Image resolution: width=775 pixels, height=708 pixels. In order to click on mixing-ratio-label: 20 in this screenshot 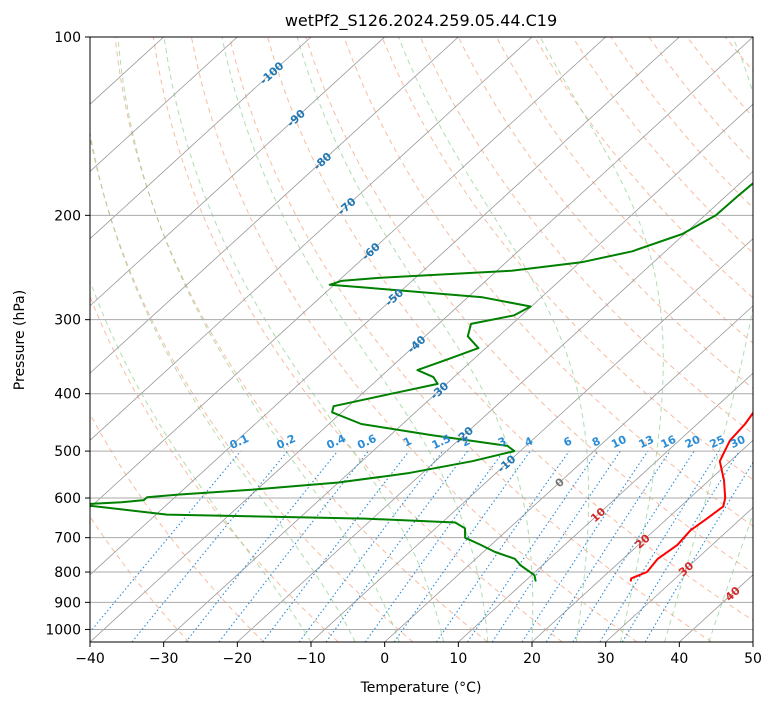, I will do `click(693, 442)`.